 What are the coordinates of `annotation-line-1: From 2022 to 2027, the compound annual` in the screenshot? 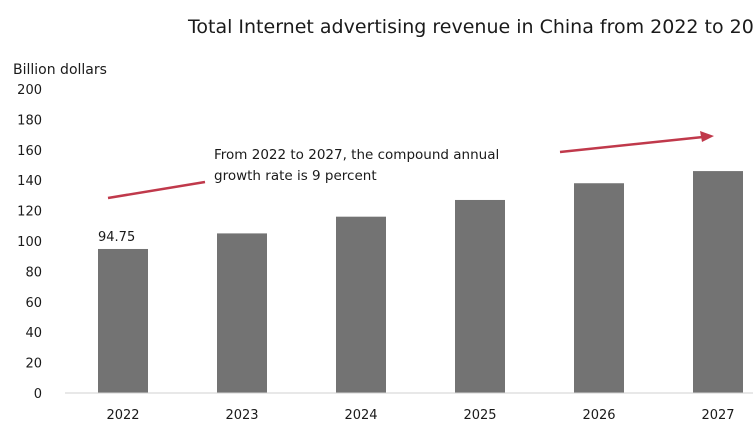 It's located at (356, 155).